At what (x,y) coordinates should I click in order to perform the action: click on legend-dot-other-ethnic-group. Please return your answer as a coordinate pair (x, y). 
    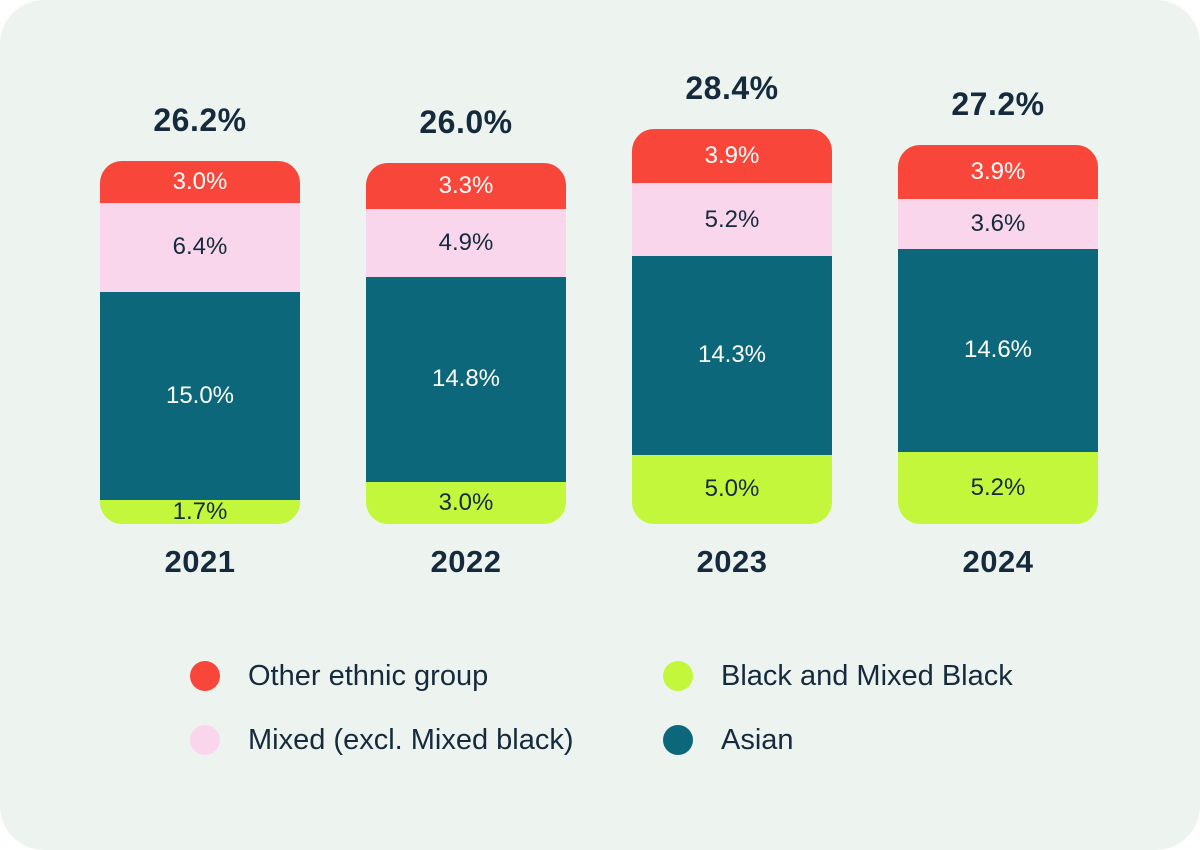
    Looking at the image, I should click on (205, 676).